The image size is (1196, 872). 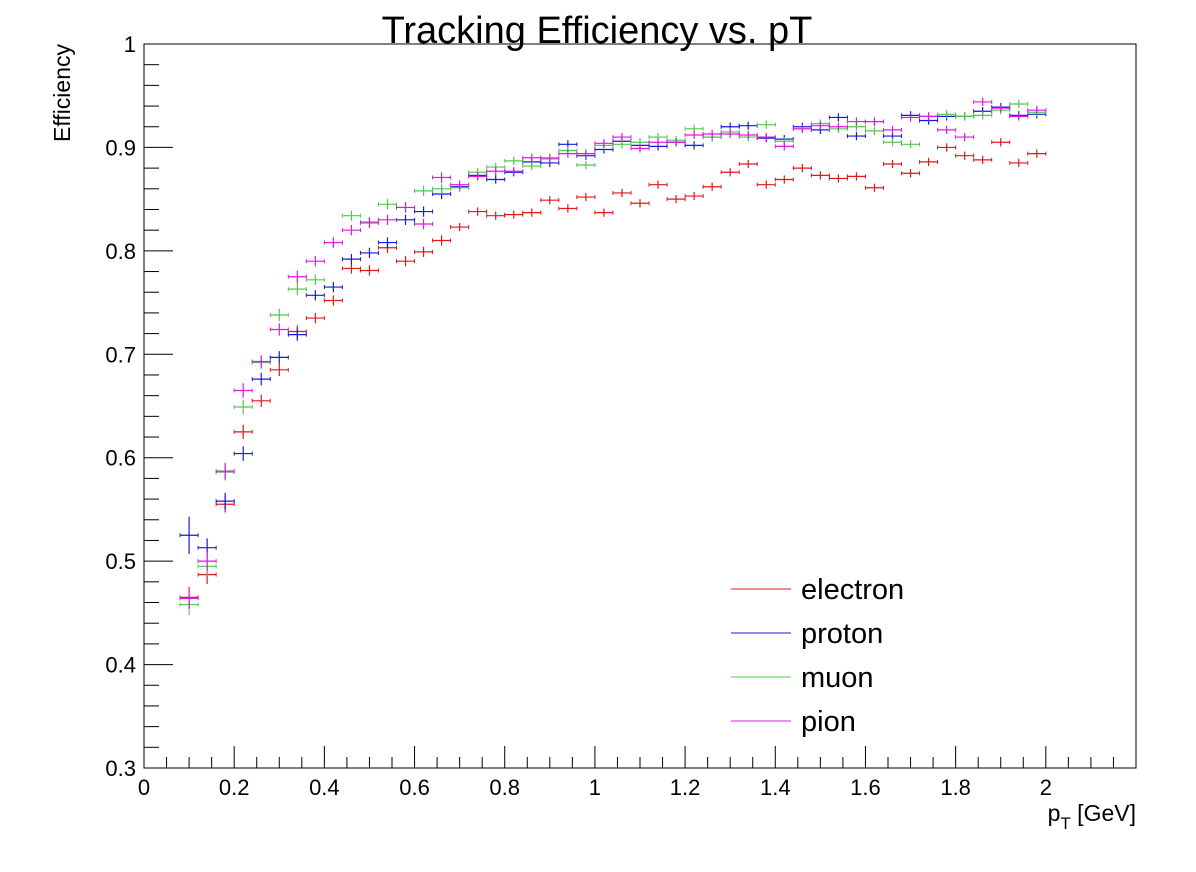 What do you see at coordinates (828, 722) in the screenshot?
I see `legend-label: pion` at bounding box center [828, 722].